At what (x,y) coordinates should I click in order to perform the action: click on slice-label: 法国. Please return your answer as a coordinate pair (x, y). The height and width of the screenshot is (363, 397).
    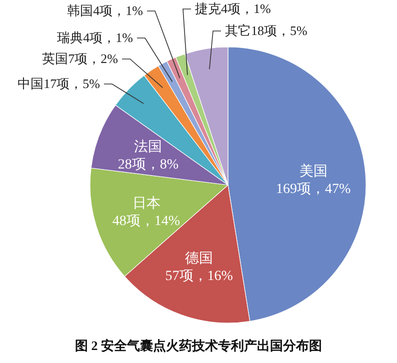
    Looking at the image, I should click on (148, 147).